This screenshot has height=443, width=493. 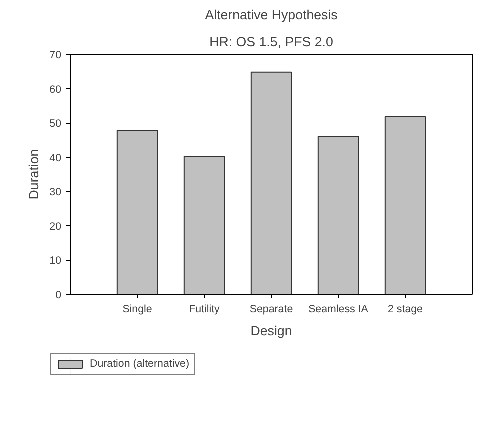 I want to click on y-tick-label: 20, so click(x=56, y=226).